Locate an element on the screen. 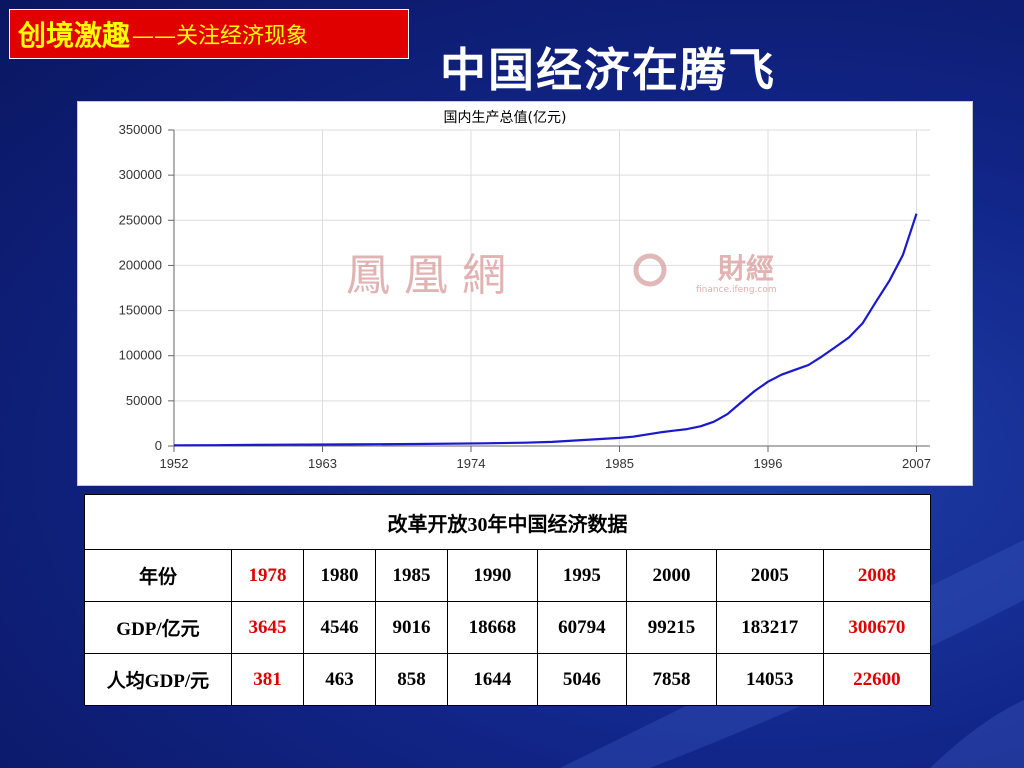 This screenshot has height=768, width=1024. table-cell: 18668 is located at coordinates (492, 627).